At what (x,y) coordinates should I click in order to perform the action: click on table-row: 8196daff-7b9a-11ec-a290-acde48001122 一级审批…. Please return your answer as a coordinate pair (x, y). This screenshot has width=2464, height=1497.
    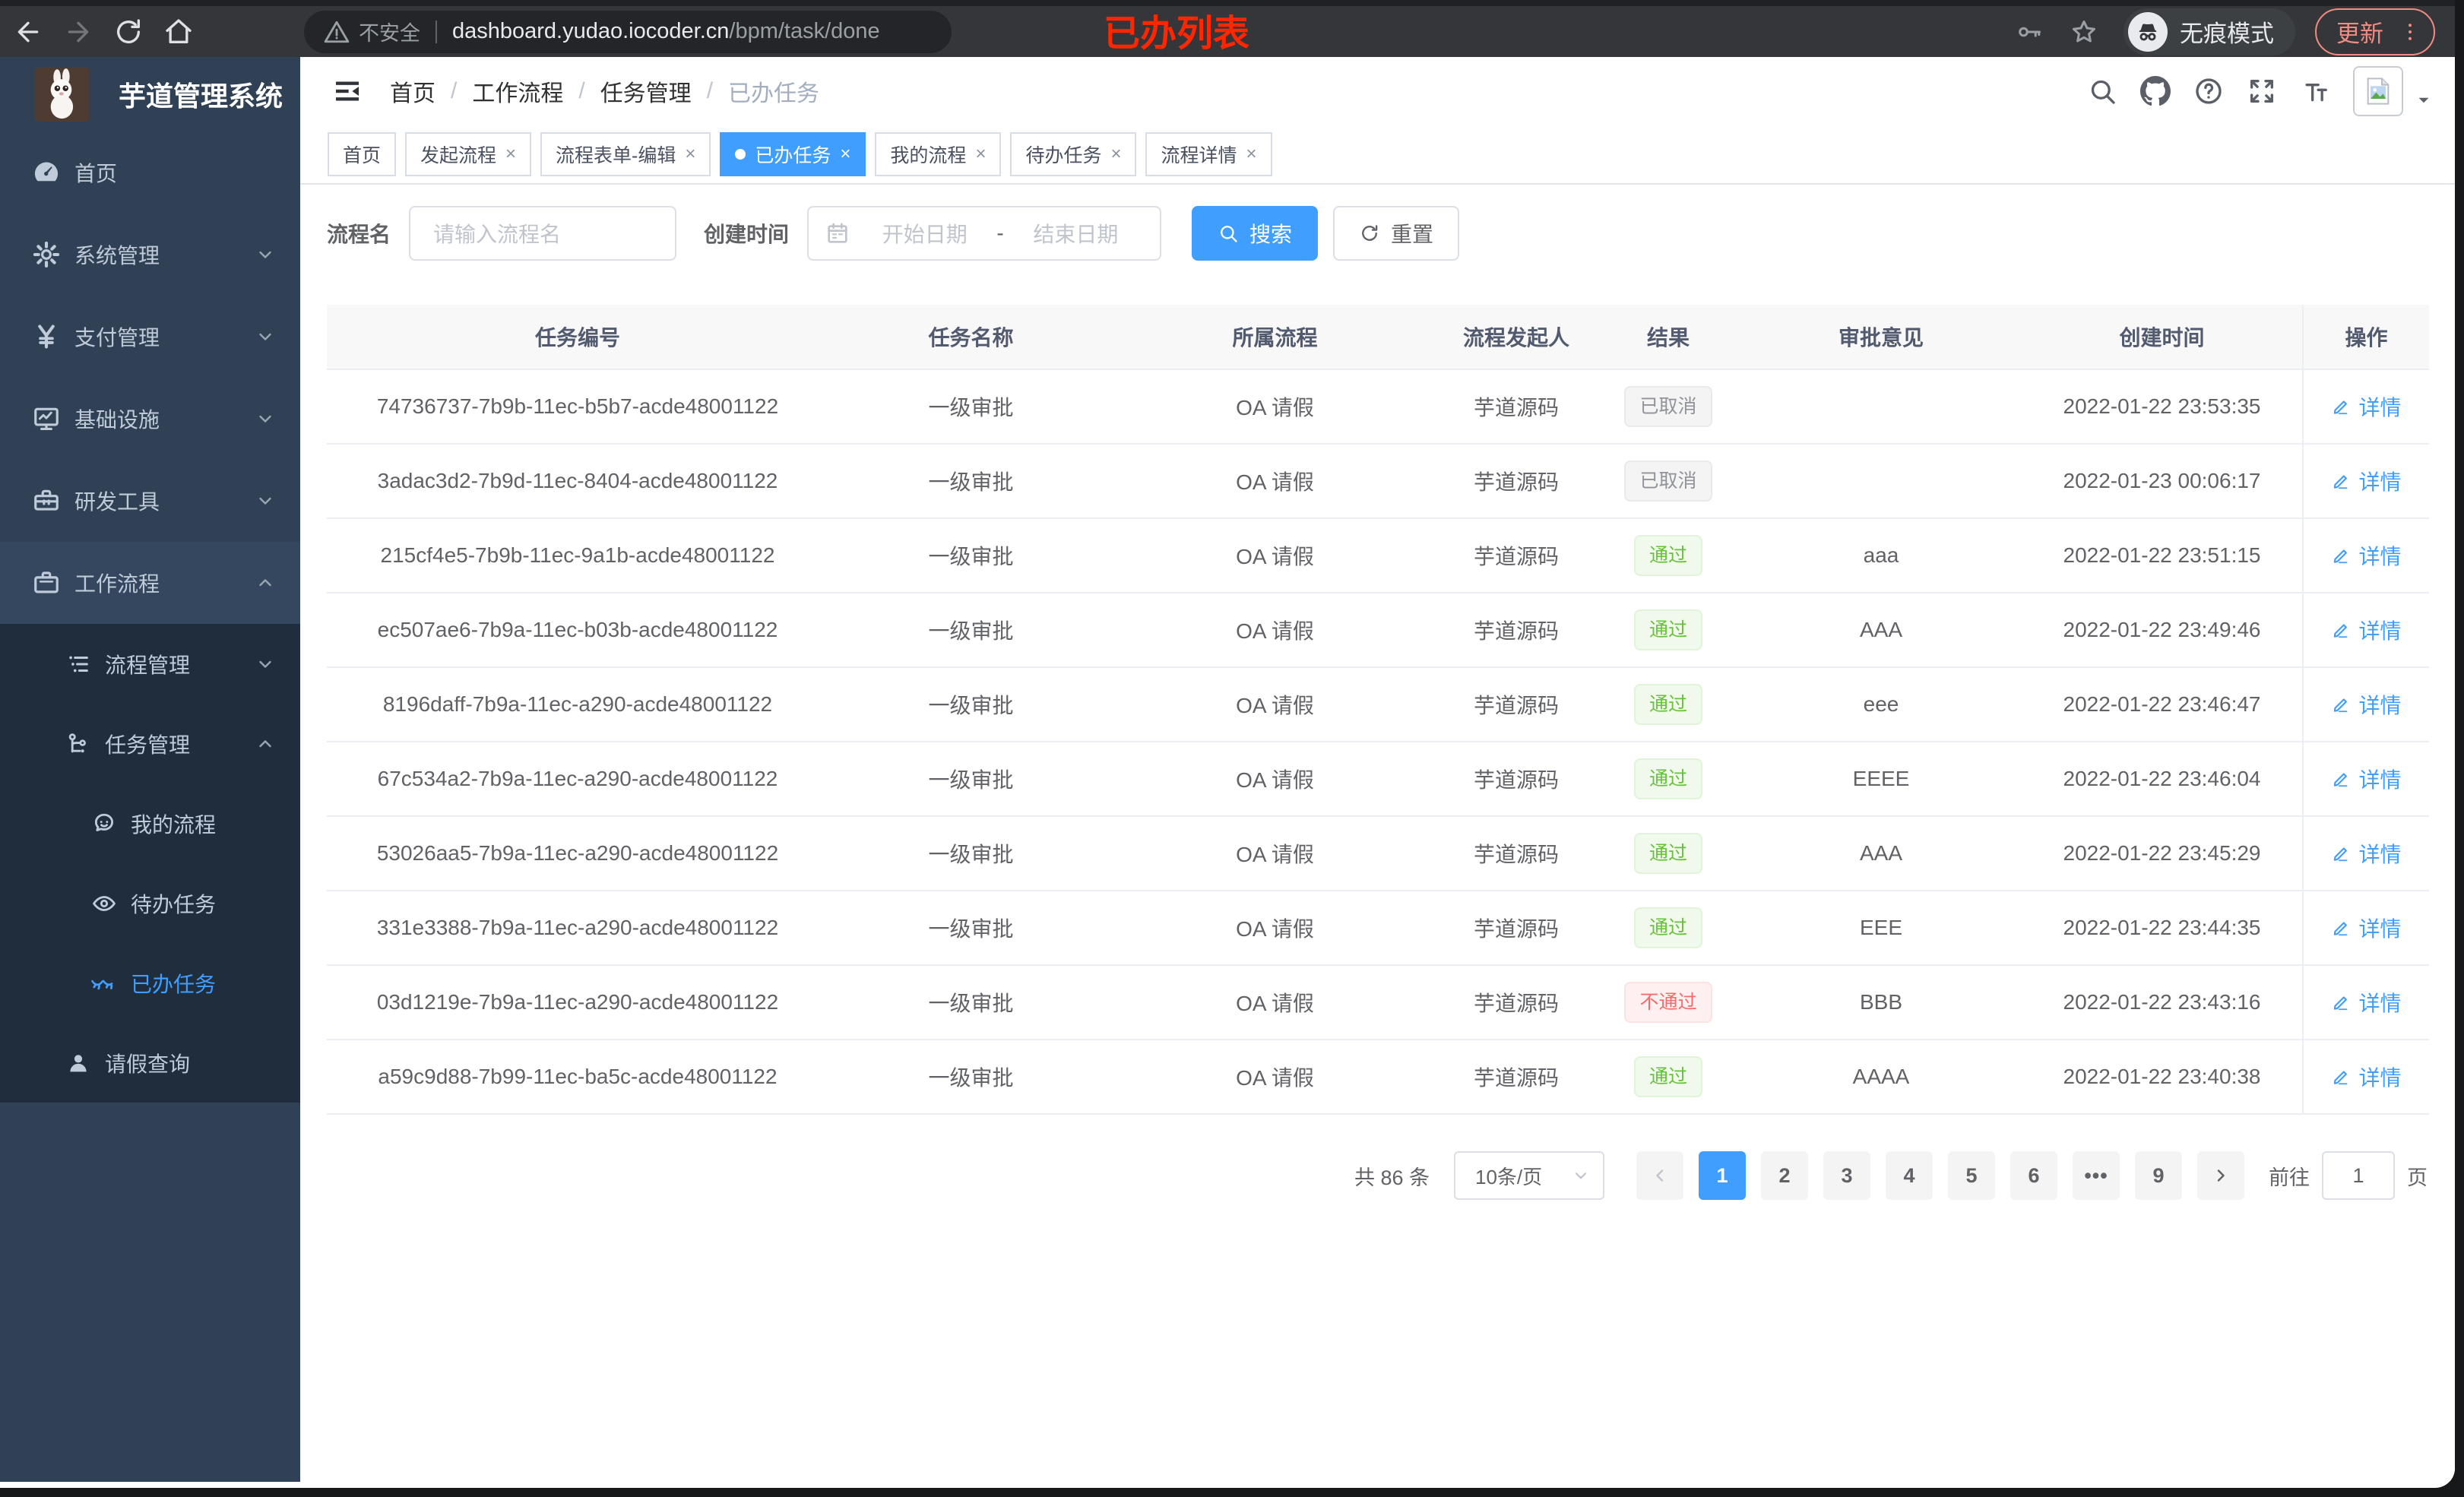
    Looking at the image, I should click on (1378, 704).